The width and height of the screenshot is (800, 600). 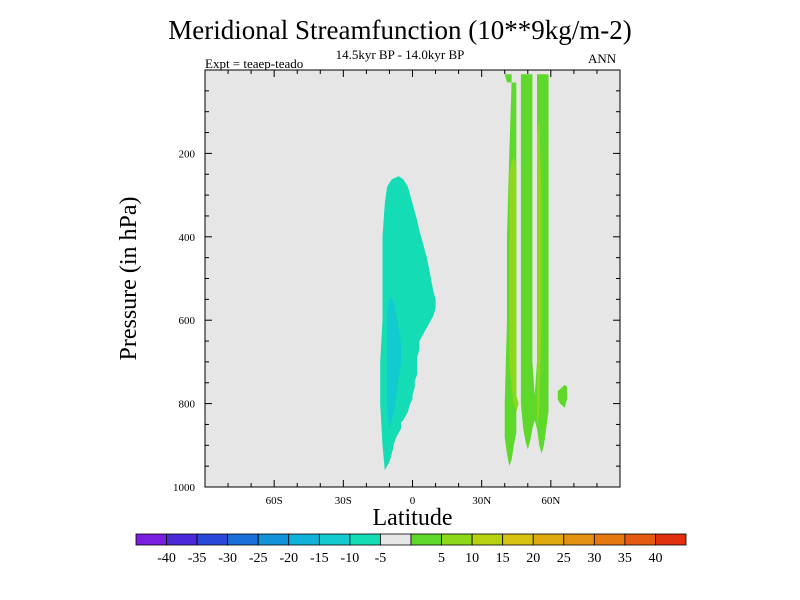 I want to click on colorbar-label: 5, so click(x=441, y=558).